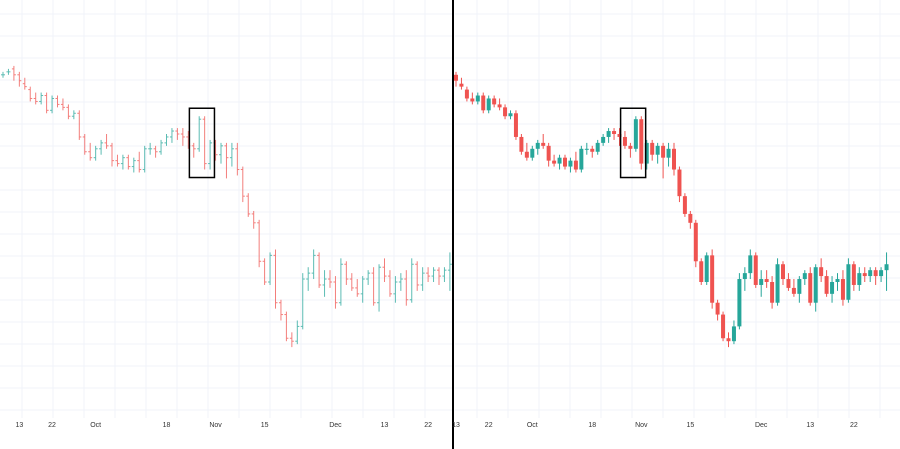 The height and width of the screenshot is (449, 900). Describe the element at coordinates (655, 425) in the screenshot. I see `x-axis: 13 22 Oct 18 Nov 15 Dec 13 22` at that location.